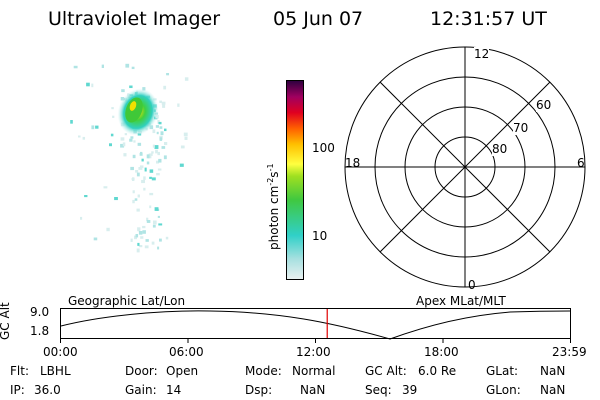 The image size is (600, 400). What do you see at coordinates (378, 390) in the screenshot?
I see `seq-label: Seq:` at bounding box center [378, 390].